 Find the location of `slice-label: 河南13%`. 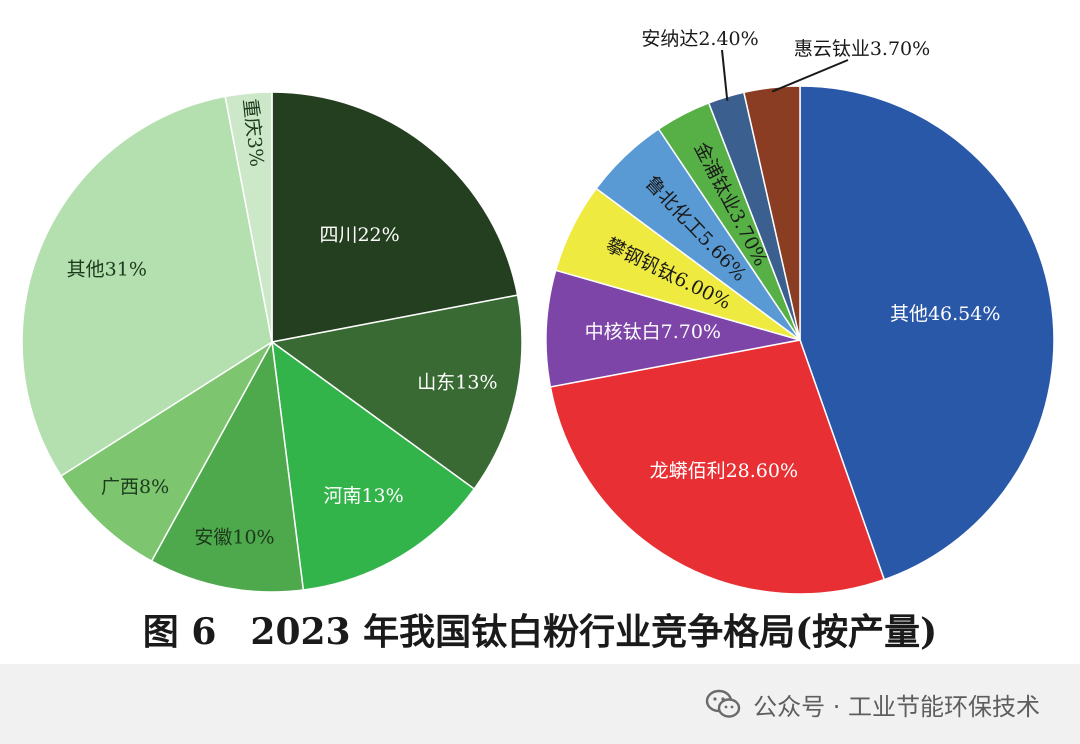

slice-label: 河南13% is located at coordinates (363, 496).